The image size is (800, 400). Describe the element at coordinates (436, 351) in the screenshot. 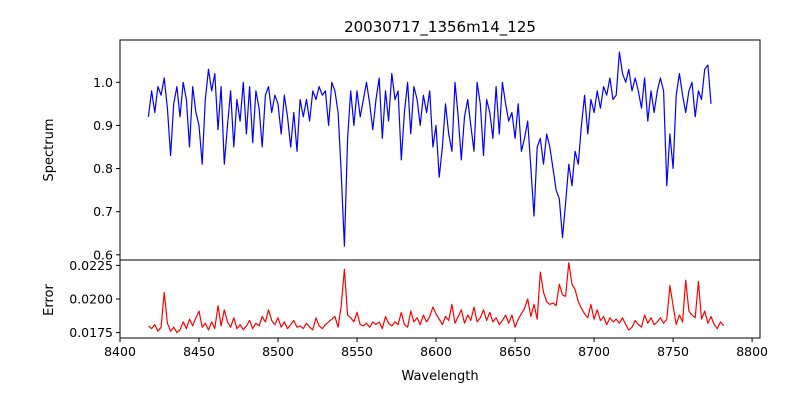

I see `x-tick-label: 8600` at that location.